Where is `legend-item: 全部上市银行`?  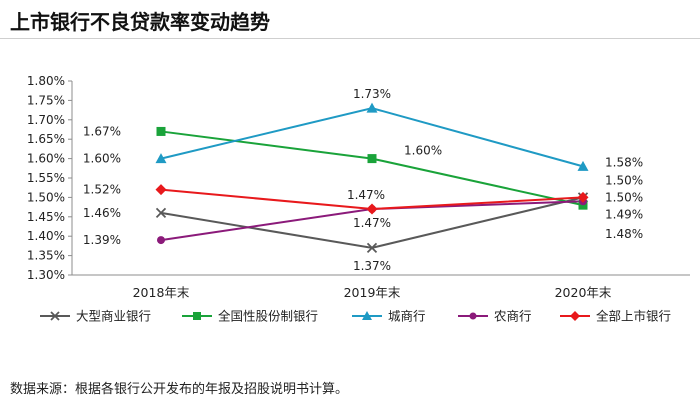 legend-item: 全部上市银行 is located at coordinates (615, 316).